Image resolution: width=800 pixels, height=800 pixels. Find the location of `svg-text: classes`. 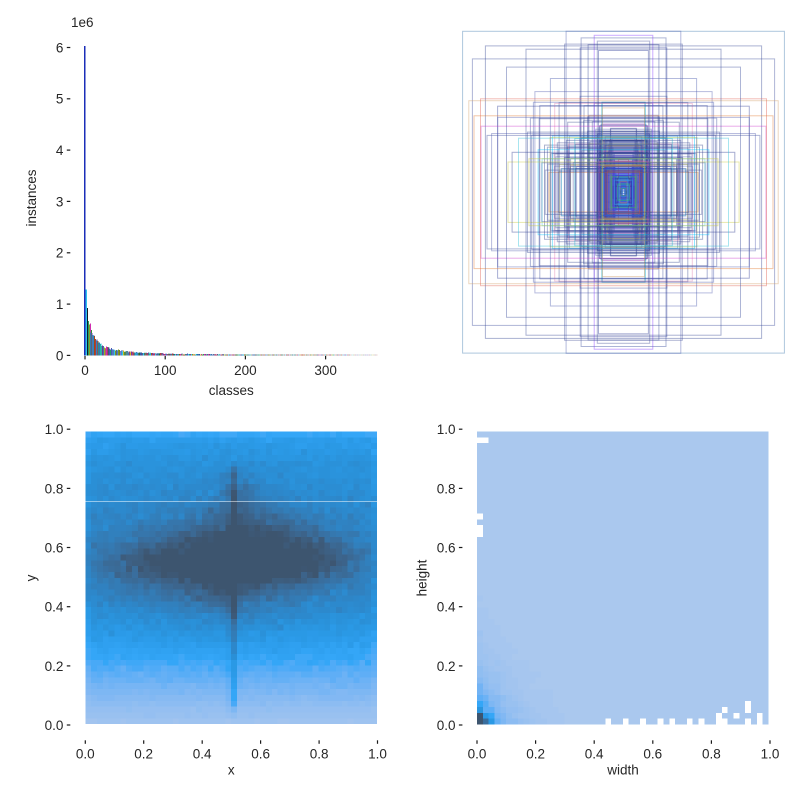

svg-text: classes is located at coordinates (231, 390).